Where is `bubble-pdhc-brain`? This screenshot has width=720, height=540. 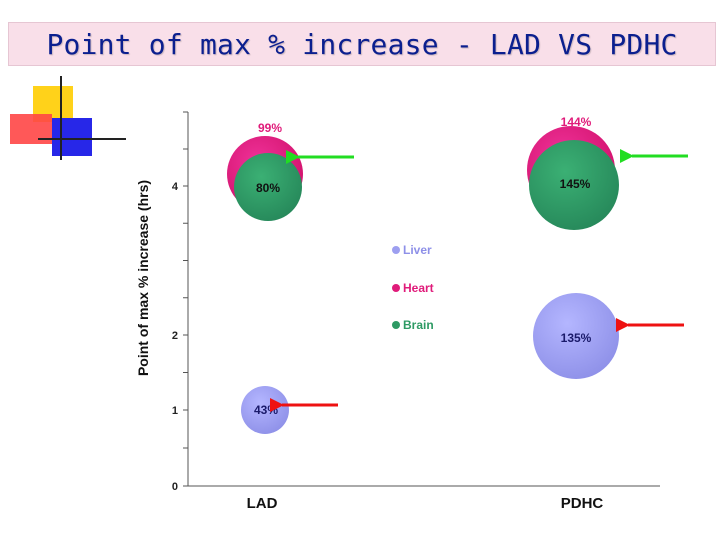
bubble-pdhc-brain is located at coordinates (574, 185).